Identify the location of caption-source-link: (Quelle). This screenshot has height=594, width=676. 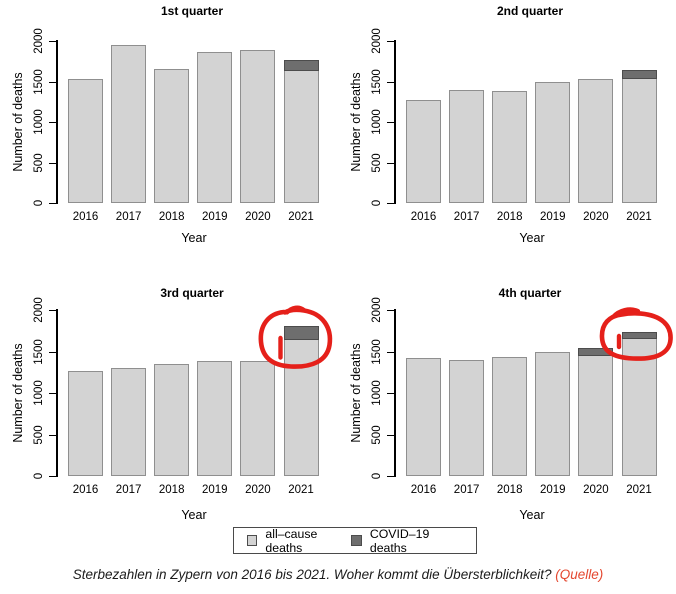
(579, 574).